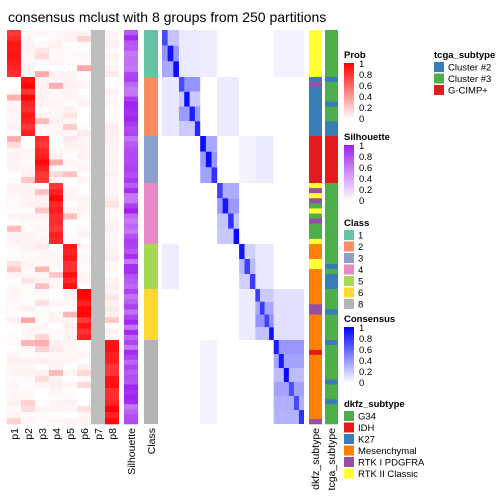  Describe the element at coordinates (361, 119) in the screenshot. I see `prob-legend-tick: 0` at that location.